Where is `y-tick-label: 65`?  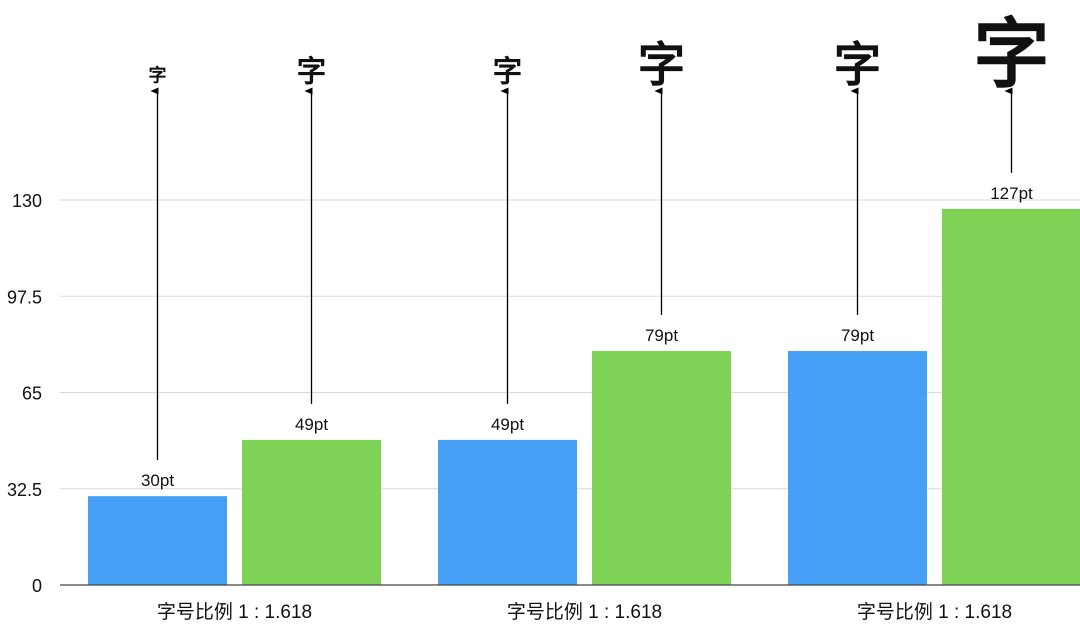
y-tick-label: 65 is located at coordinates (32, 394).